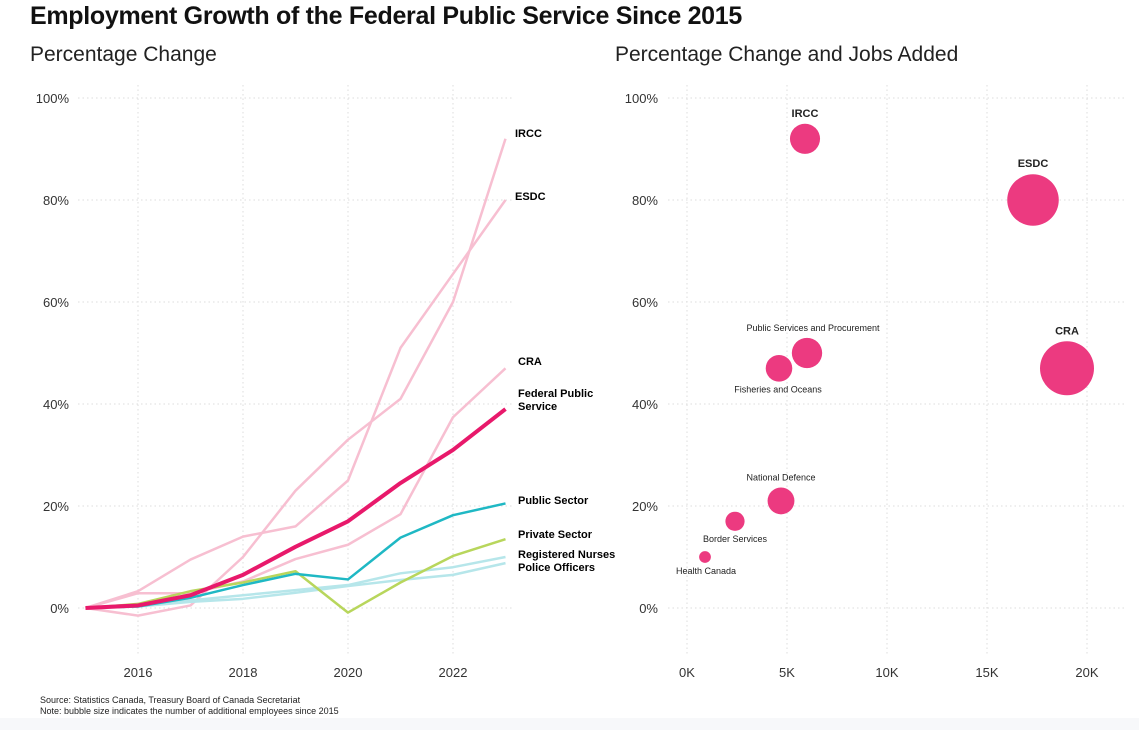 This screenshot has width=1139, height=730. Describe the element at coordinates (348, 672) in the screenshot. I see `x-tick-label: 2020` at that location.